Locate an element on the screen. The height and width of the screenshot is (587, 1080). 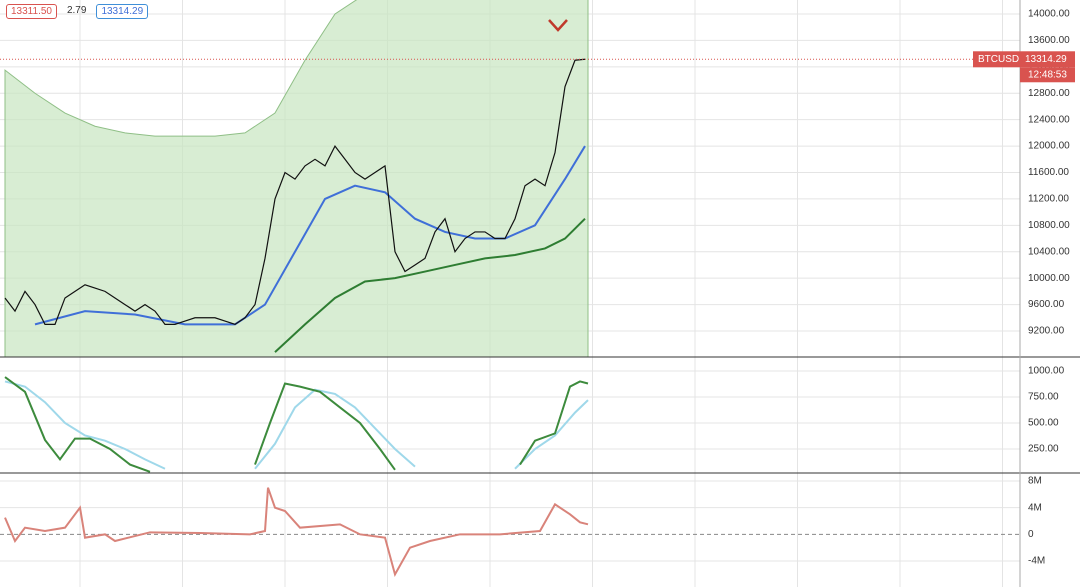
y-tick-label: -4M is located at coordinates (1036, 561).